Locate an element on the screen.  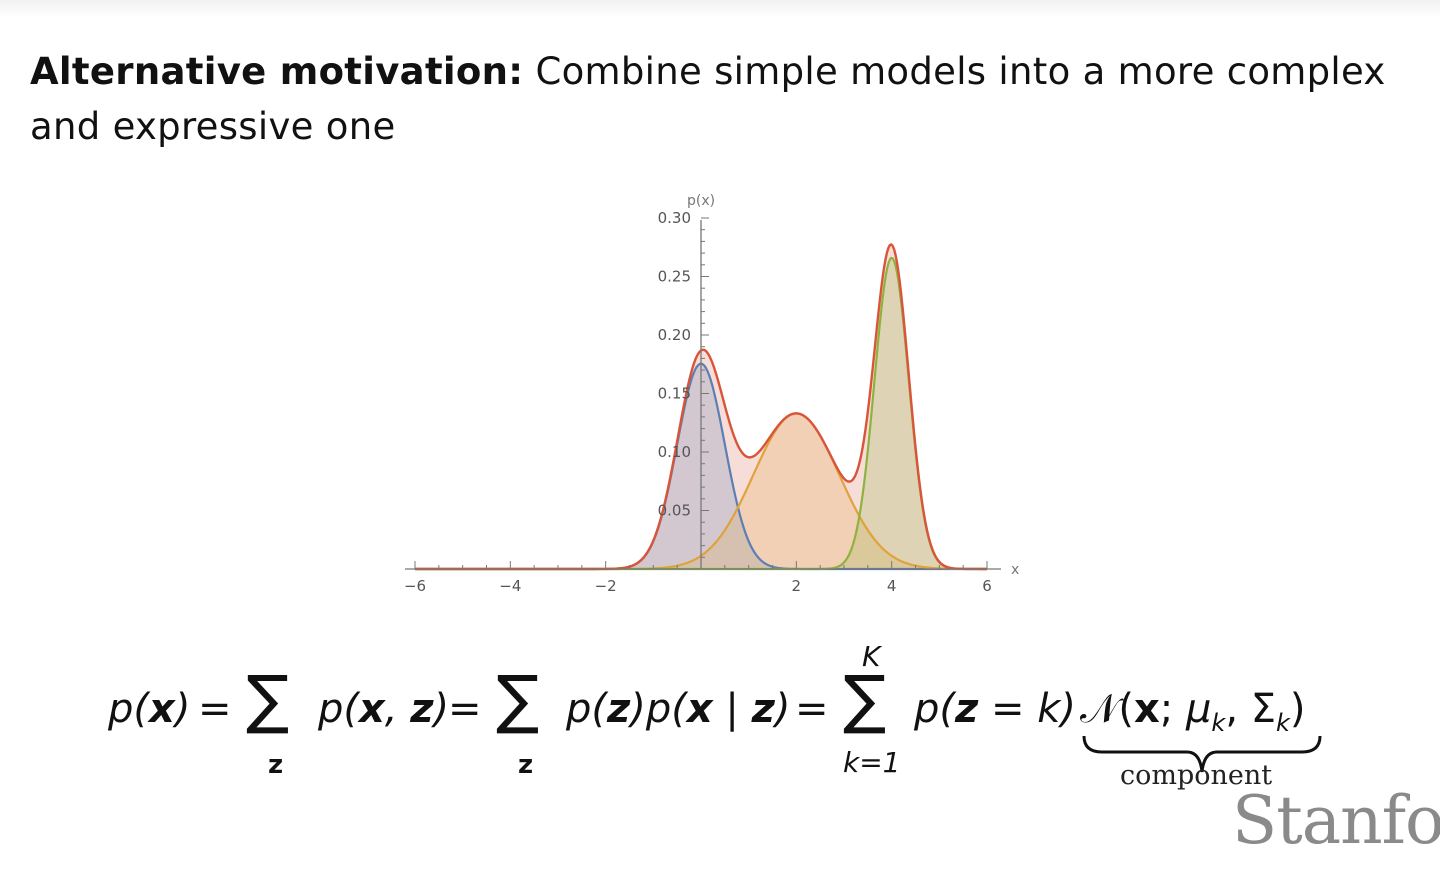
sum-lower: k=1 is located at coordinates (872, 762).